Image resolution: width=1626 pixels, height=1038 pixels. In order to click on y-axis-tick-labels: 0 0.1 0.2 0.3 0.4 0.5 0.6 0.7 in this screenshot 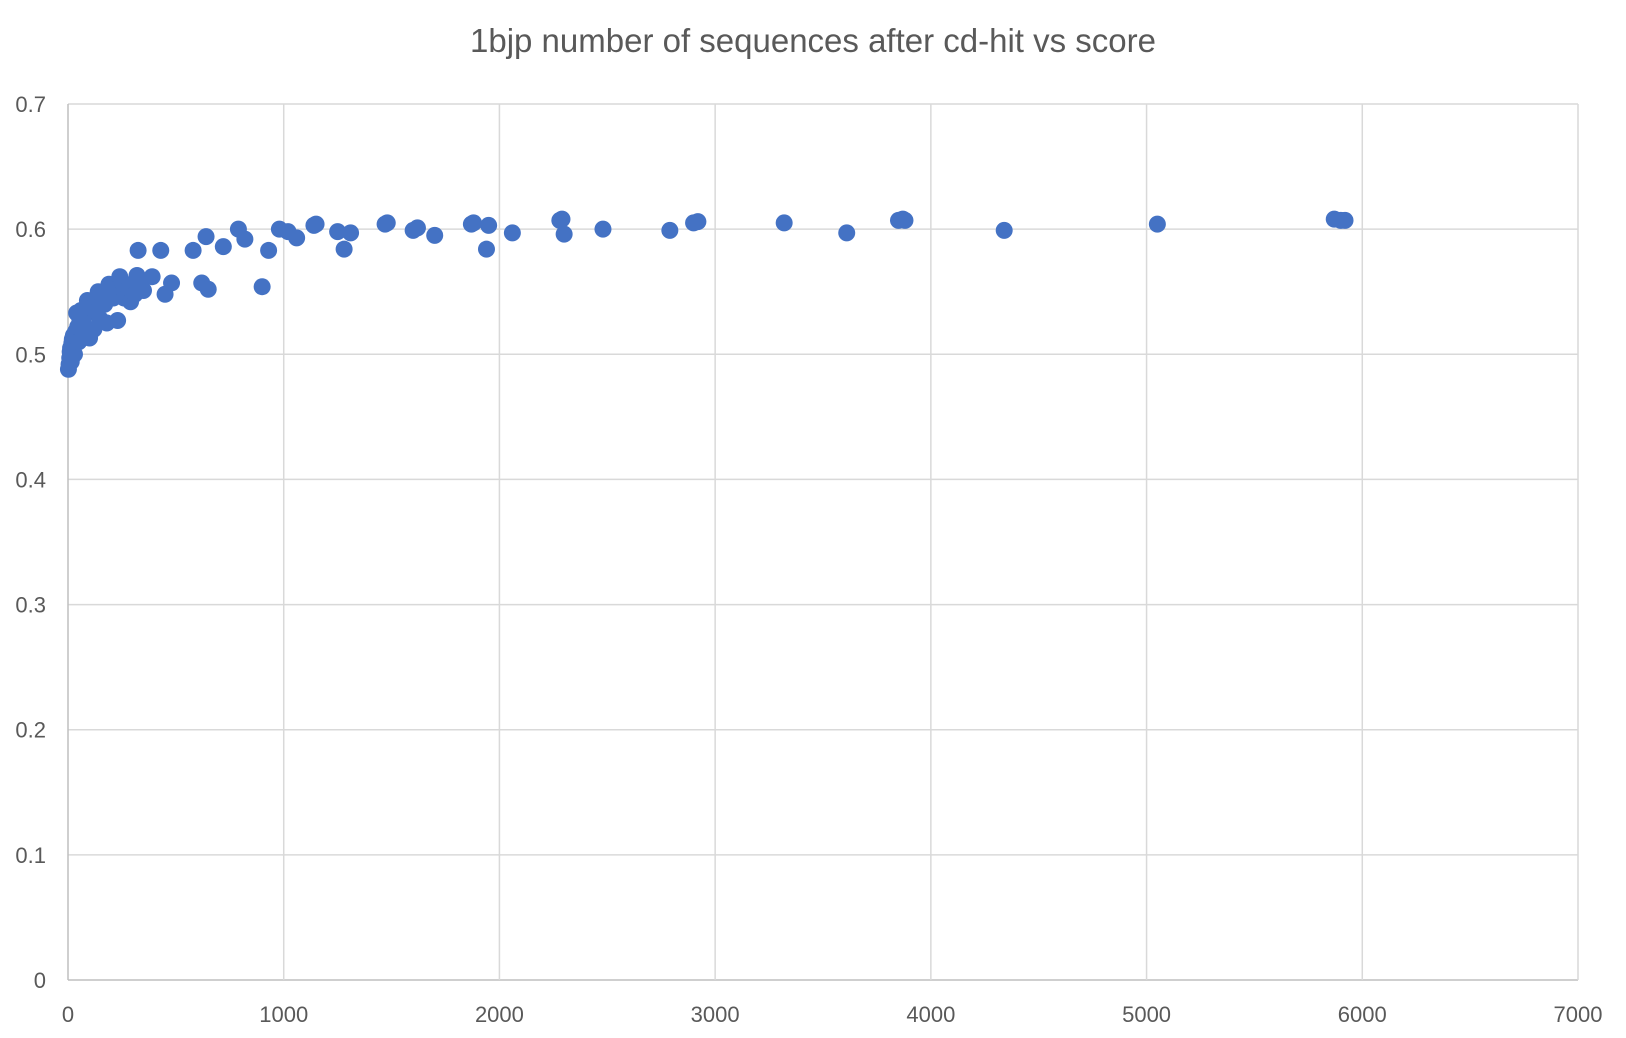, I will do `click(30, 542)`.